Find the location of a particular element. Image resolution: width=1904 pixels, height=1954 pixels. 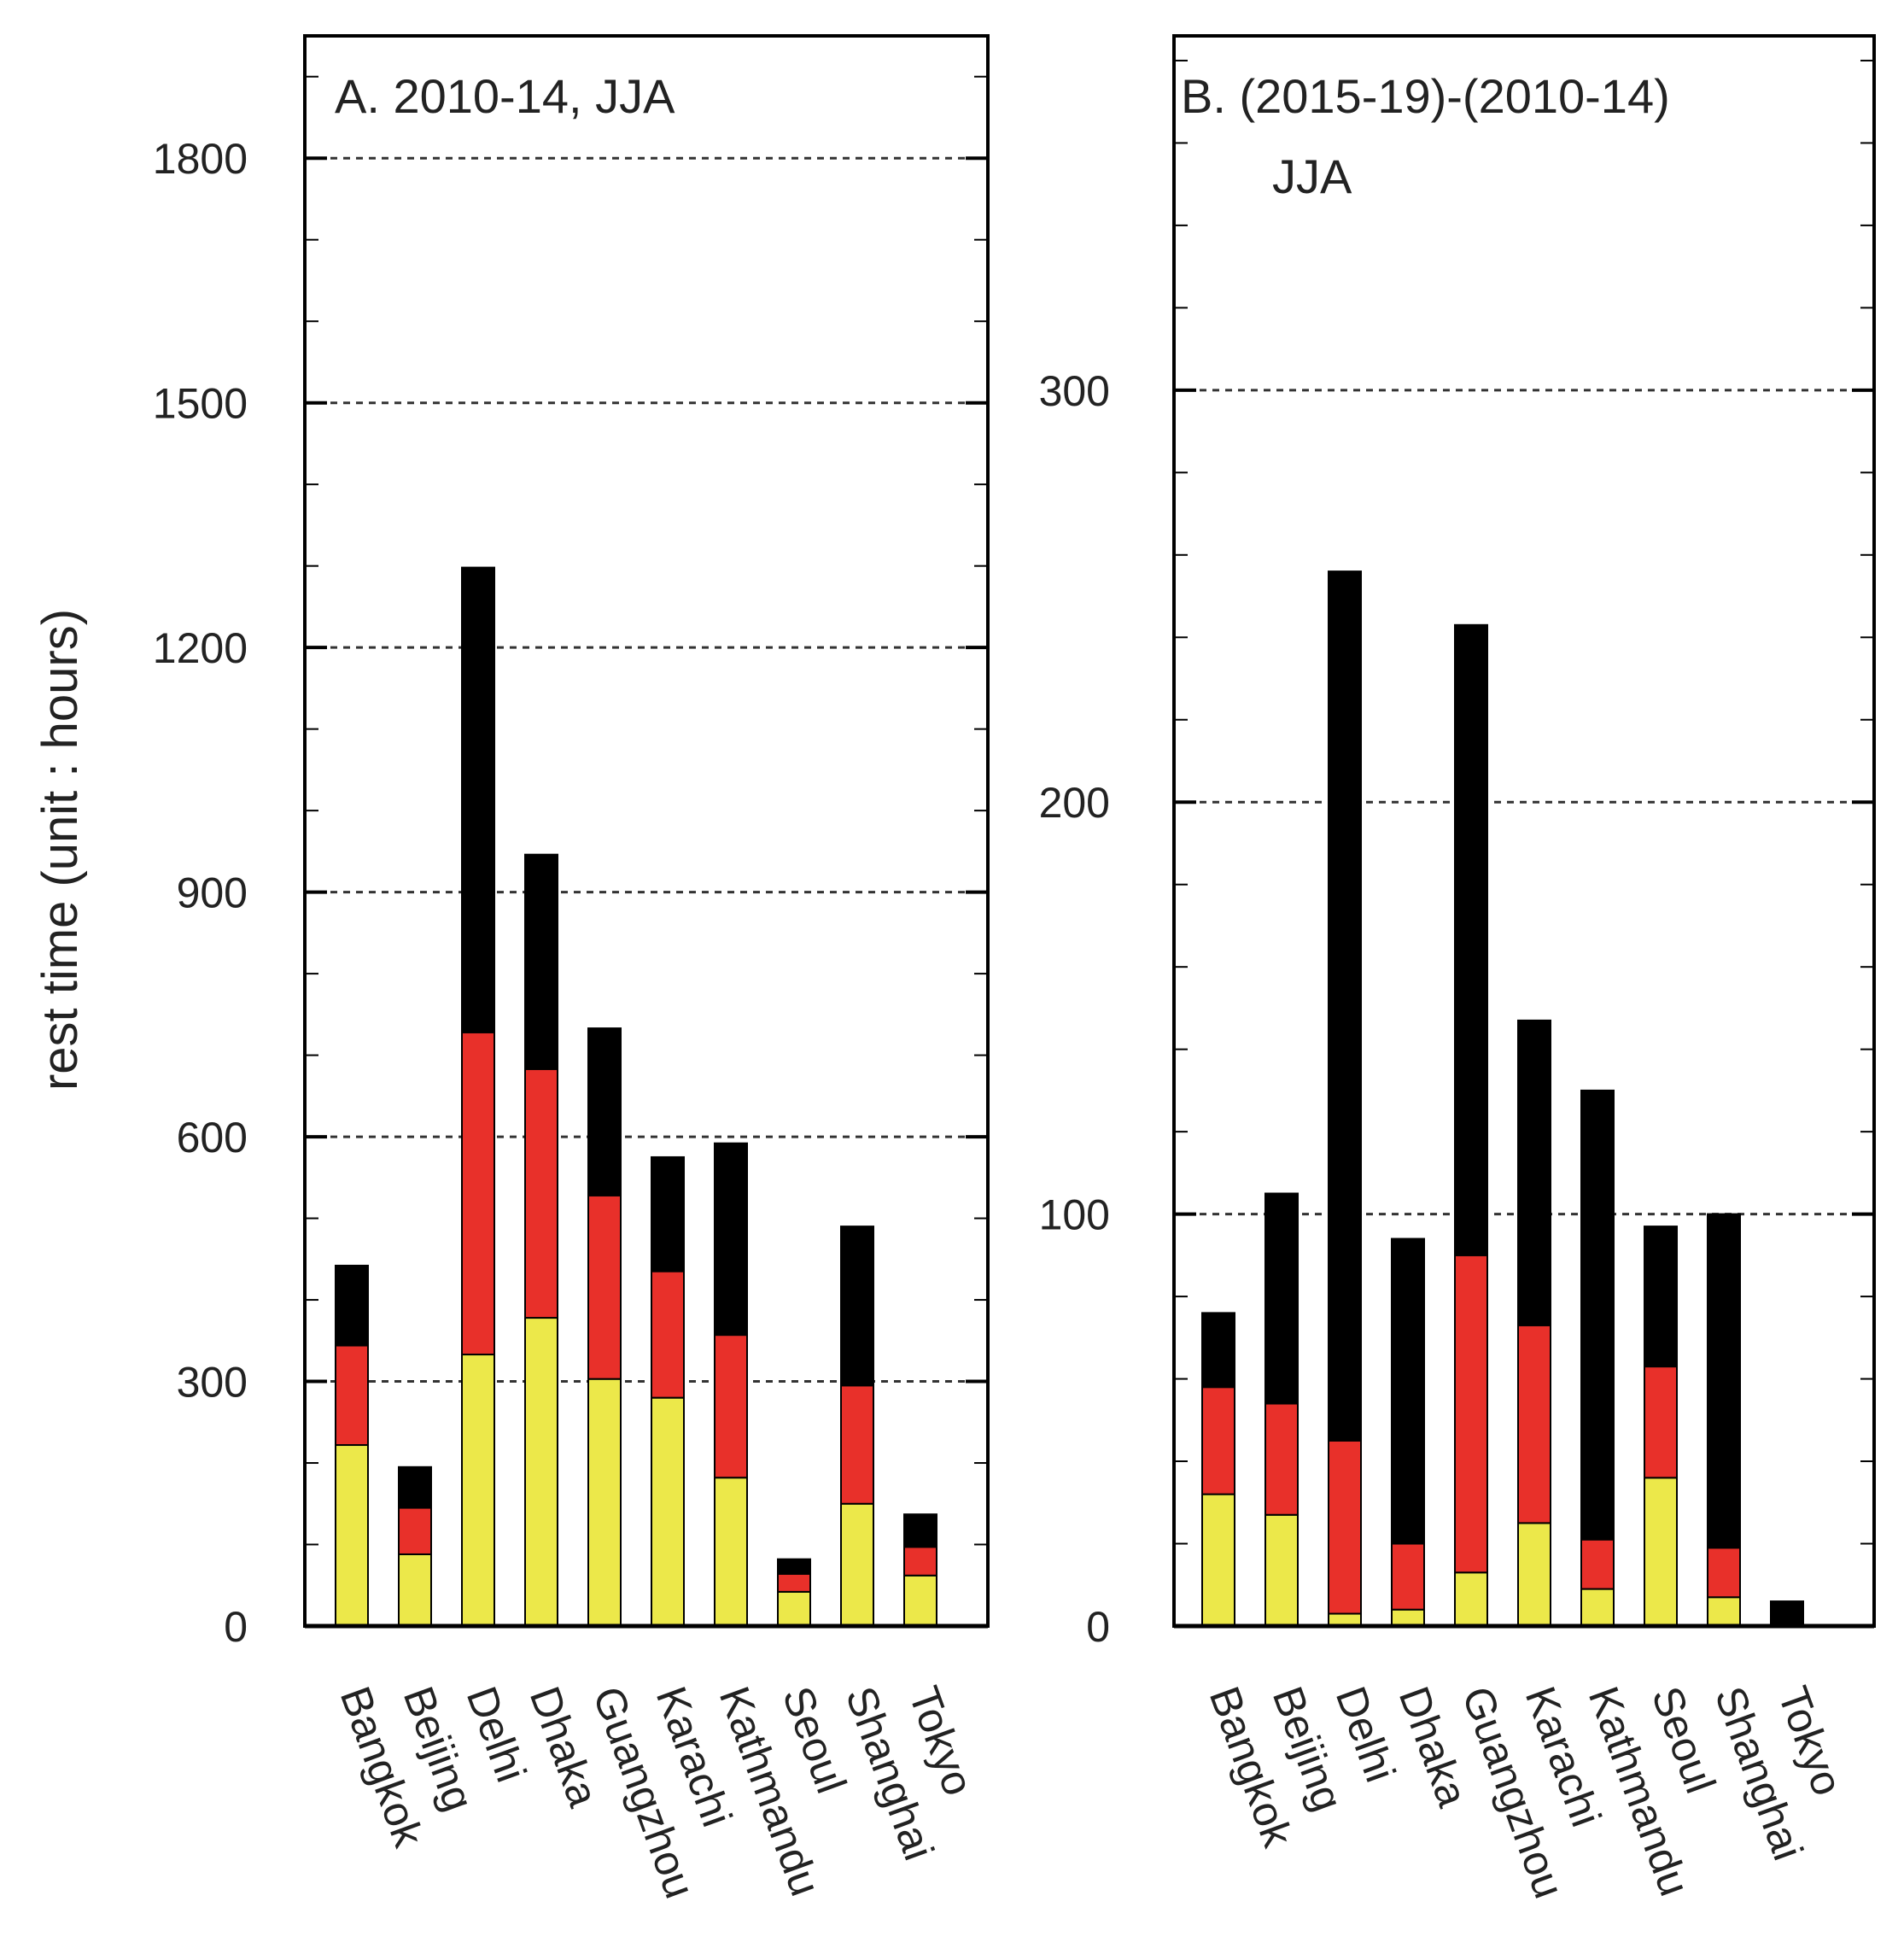

panel-b-subtitle: JJA is located at coordinates (1312, 176).